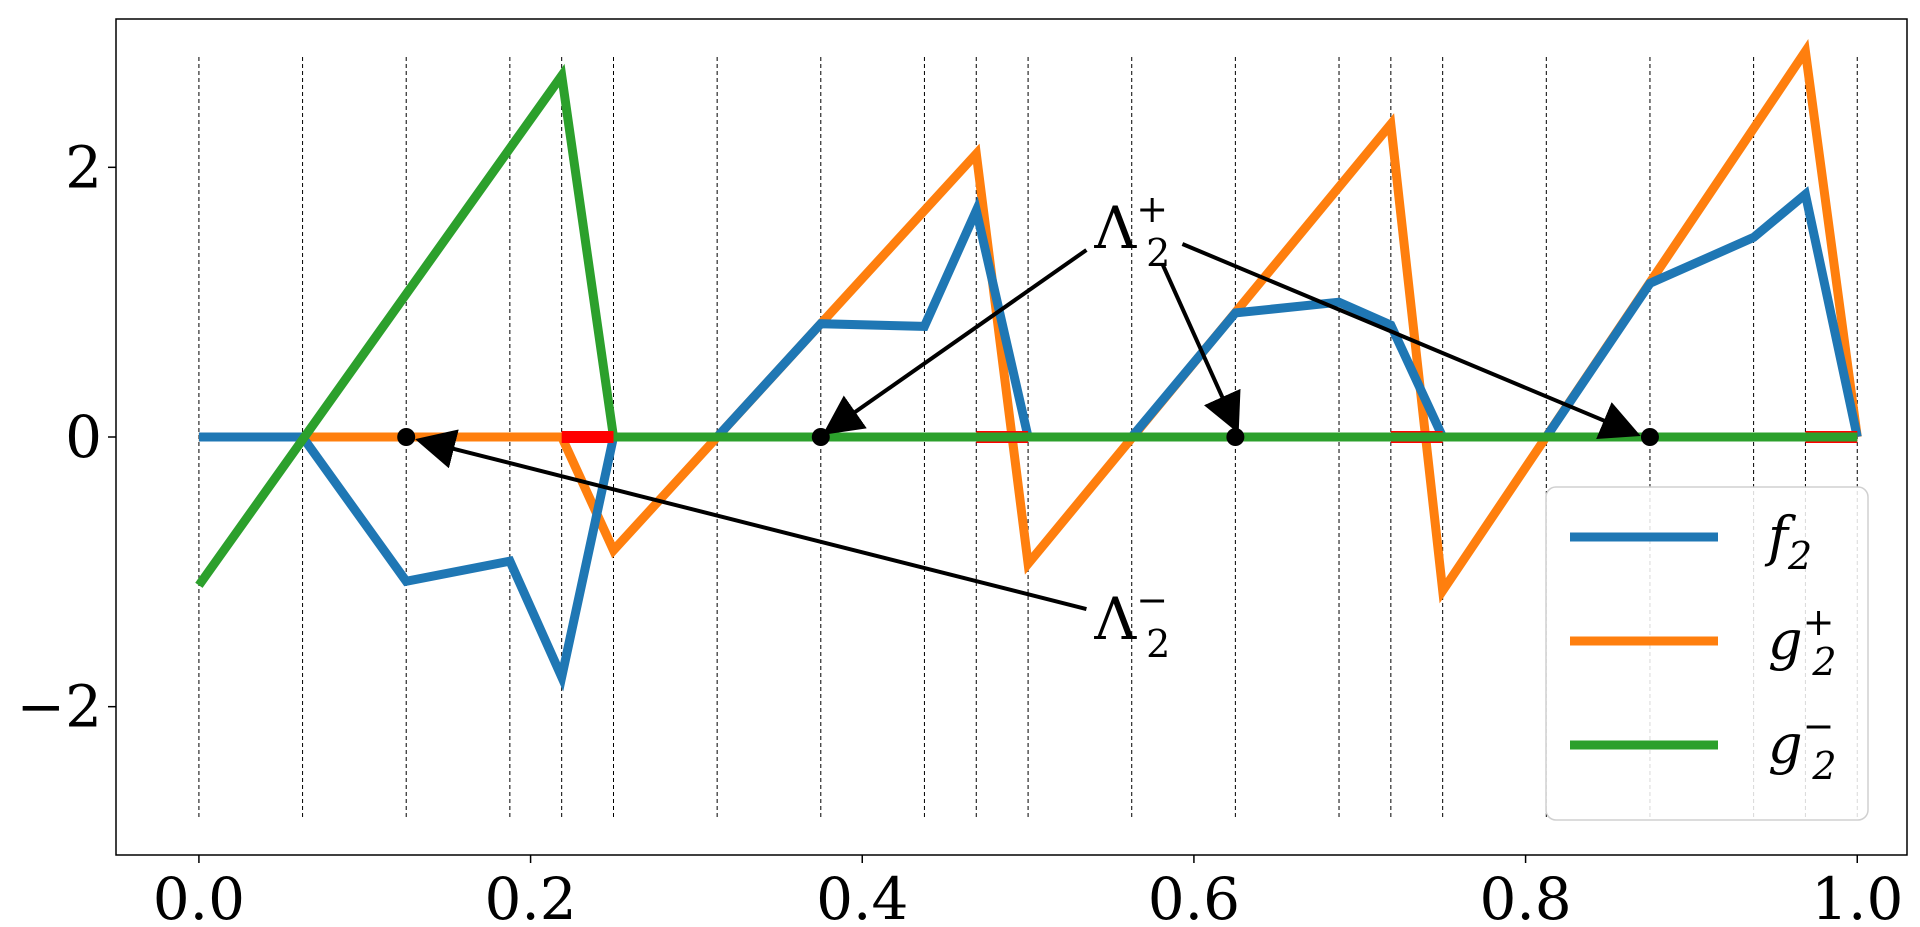 This screenshot has height=927, width=1920. Describe the element at coordinates (1802, 746) in the screenshot. I see `legend-label: g− 2` at that location.